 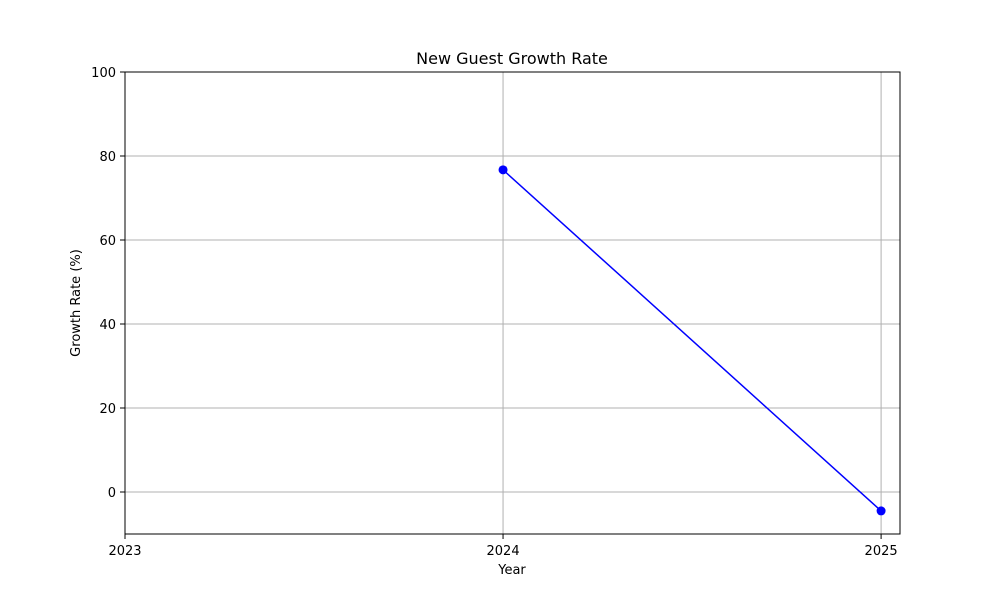 I want to click on x-axis-ticks: 2023 2024 2025, so click(x=503, y=546).